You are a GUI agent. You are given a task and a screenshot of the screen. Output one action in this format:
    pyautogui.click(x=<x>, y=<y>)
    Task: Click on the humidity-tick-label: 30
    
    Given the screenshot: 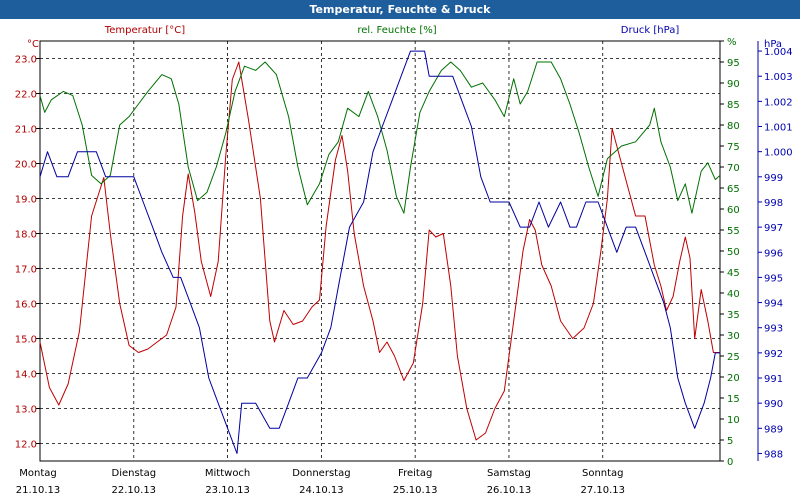 What is the action you would take?
    pyautogui.click(x=733, y=336)
    